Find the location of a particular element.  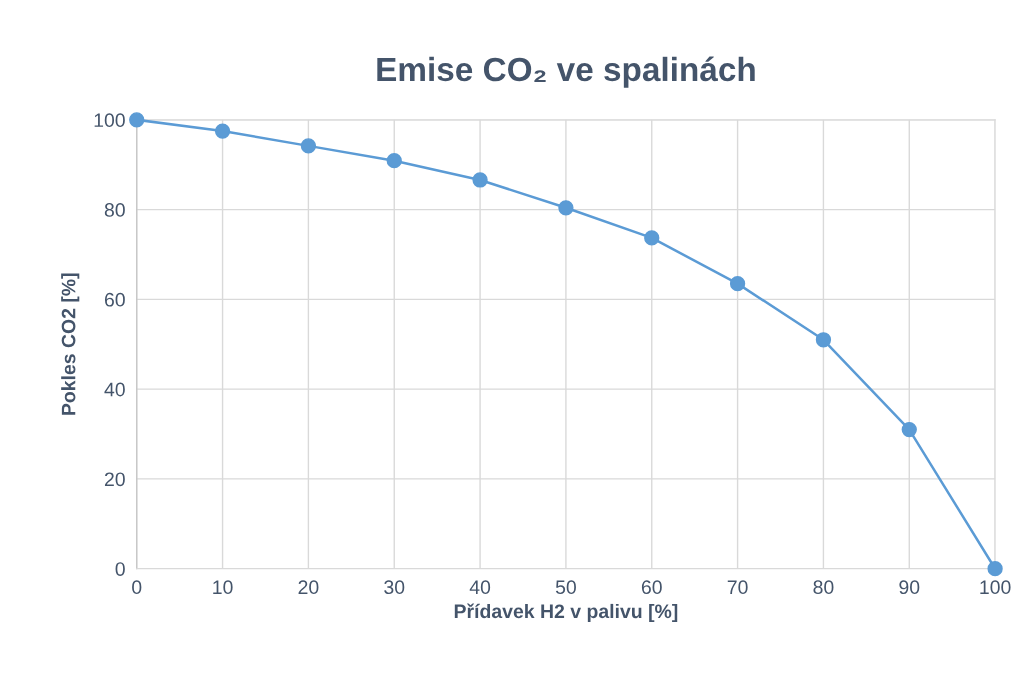

x-tick-label: 10 is located at coordinates (223, 587).